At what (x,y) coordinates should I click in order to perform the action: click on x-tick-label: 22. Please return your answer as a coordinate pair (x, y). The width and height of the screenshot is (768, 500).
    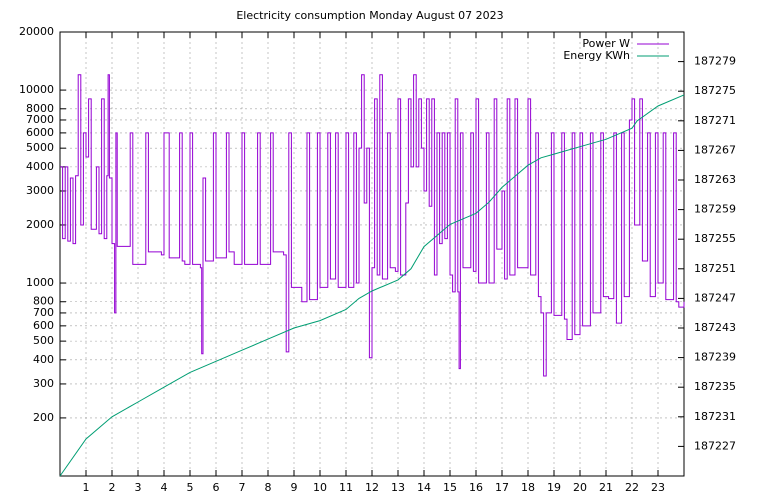
    Looking at the image, I should click on (632, 487).